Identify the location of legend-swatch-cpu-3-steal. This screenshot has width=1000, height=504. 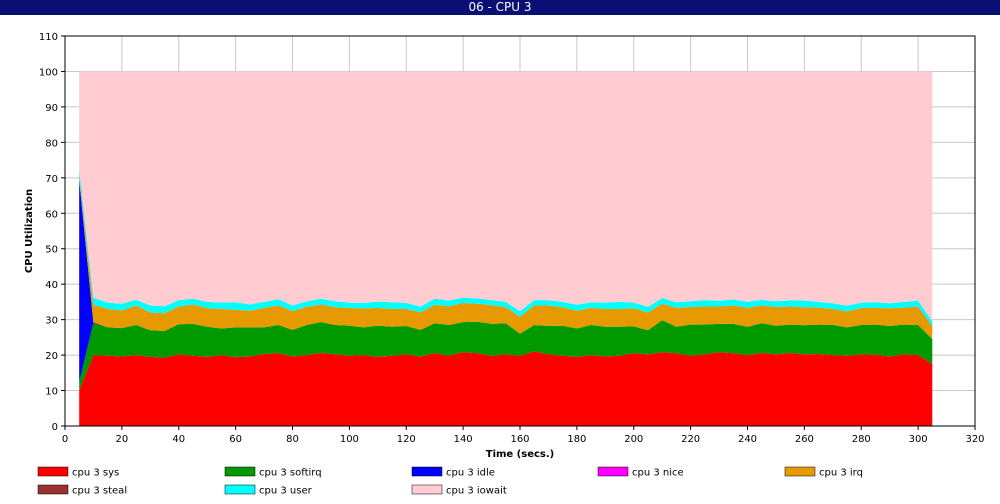
(53, 489).